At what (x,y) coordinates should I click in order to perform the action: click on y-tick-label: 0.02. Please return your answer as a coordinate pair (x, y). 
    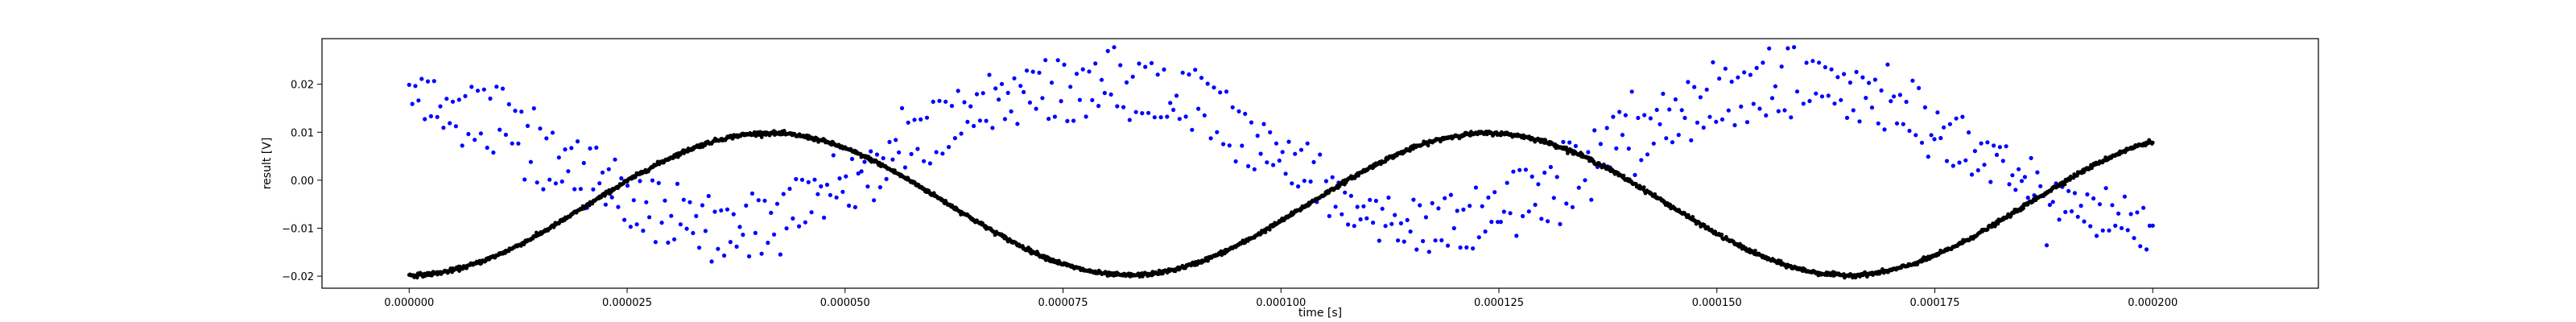
    Looking at the image, I should click on (302, 86).